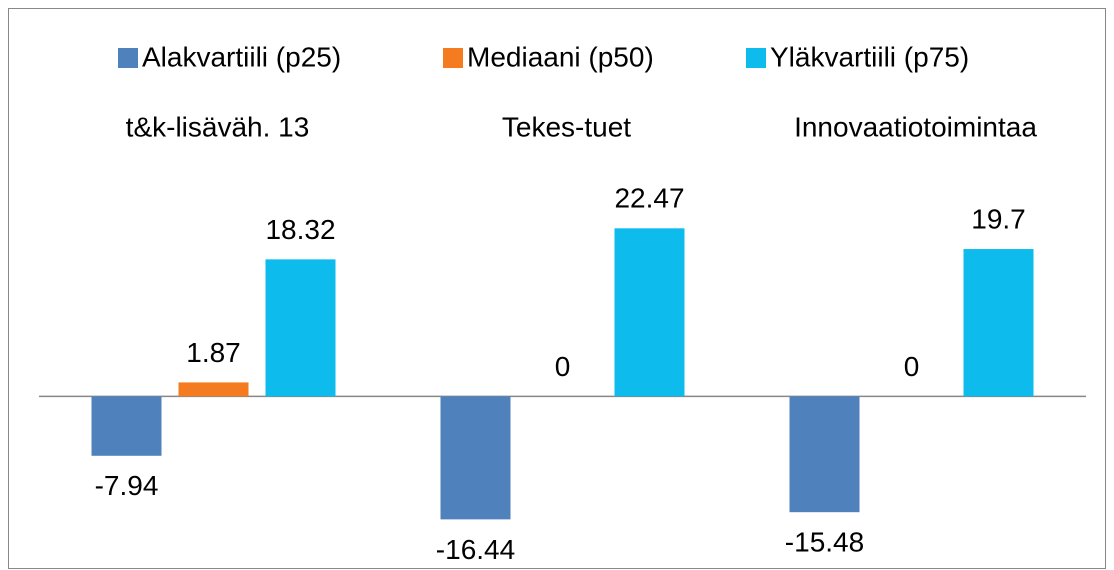 This screenshot has height=570, width=1114. I want to click on value-label: 19.7, so click(998, 218).